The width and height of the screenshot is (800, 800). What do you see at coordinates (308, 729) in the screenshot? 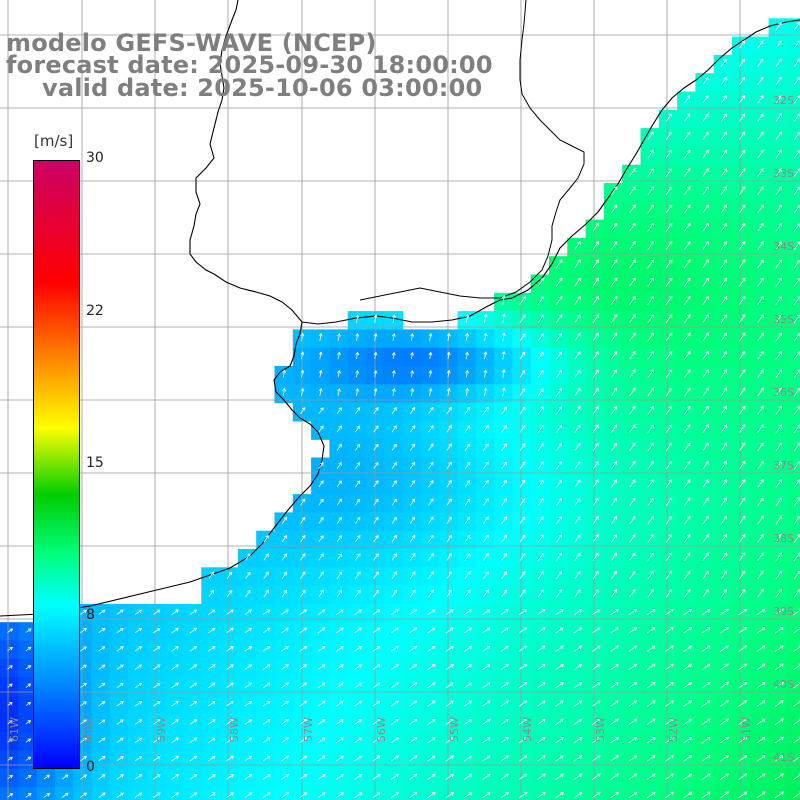
I see `lon-label: 57W` at bounding box center [308, 729].